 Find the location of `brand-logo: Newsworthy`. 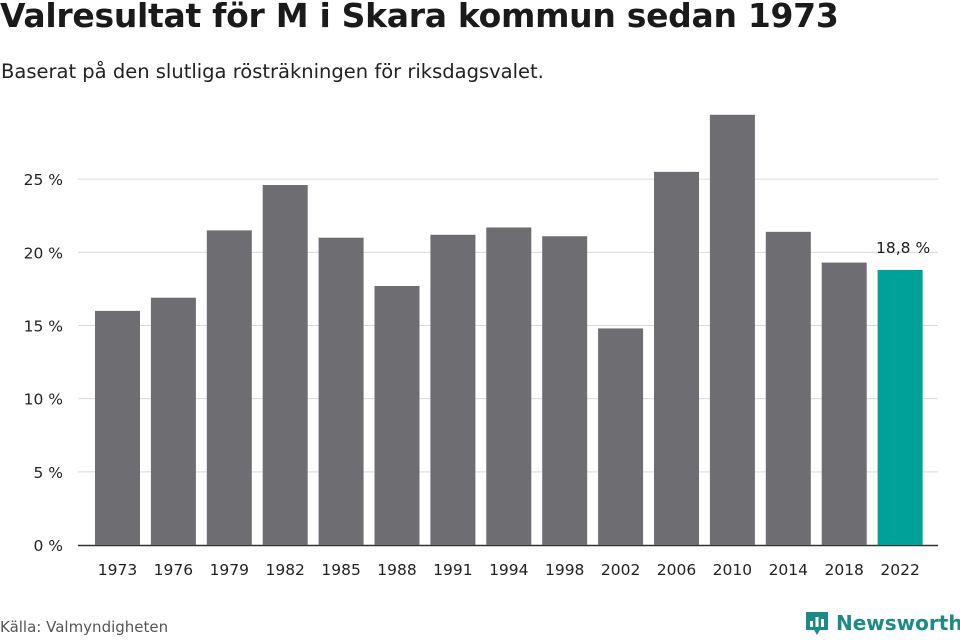

brand-logo: Newsworthy is located at coordinates (882, 623).